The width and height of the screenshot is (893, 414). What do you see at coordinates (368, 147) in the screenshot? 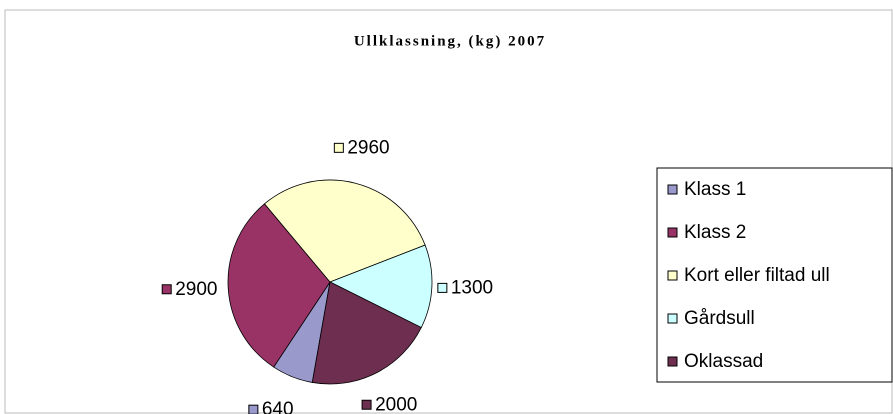
I see `data-label: 2960` at bounding box center [368, 147].